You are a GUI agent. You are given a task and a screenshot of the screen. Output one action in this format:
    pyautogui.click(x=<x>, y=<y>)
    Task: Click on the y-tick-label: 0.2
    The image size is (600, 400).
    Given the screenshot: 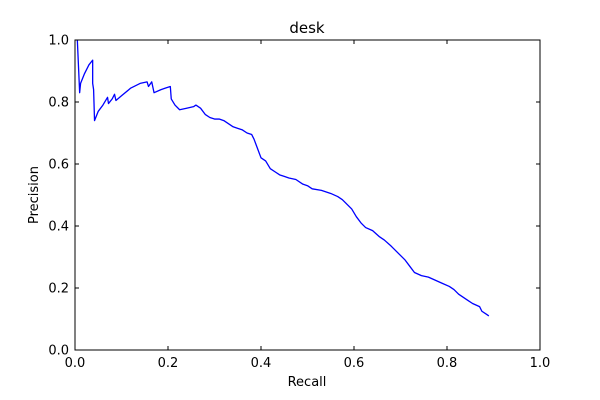 What is the action you would take?
    pyautogui.click(x=58, y=289)
    